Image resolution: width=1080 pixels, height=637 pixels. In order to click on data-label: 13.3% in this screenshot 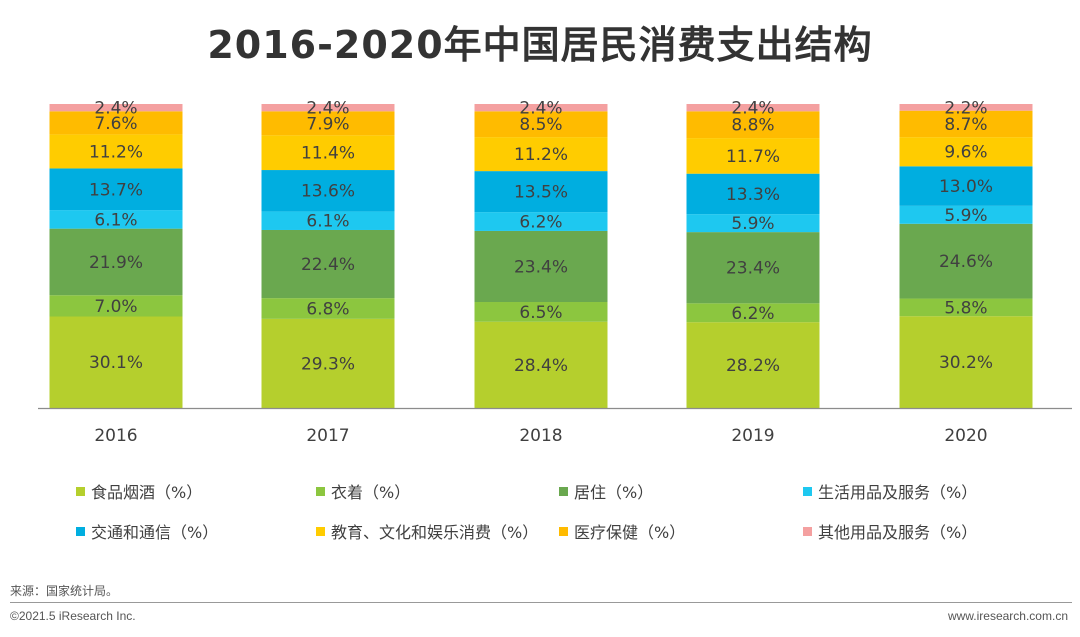, I will do `click(753, 195)`.